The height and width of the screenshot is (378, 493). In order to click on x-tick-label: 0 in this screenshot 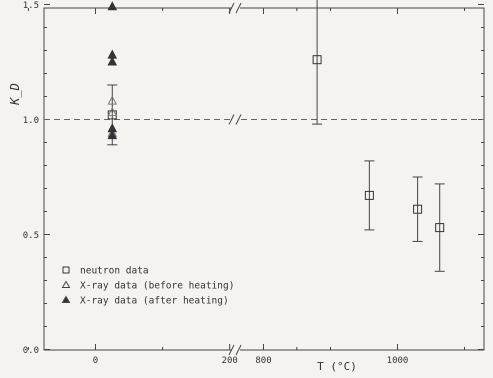, I will do `click(95, 361)`.